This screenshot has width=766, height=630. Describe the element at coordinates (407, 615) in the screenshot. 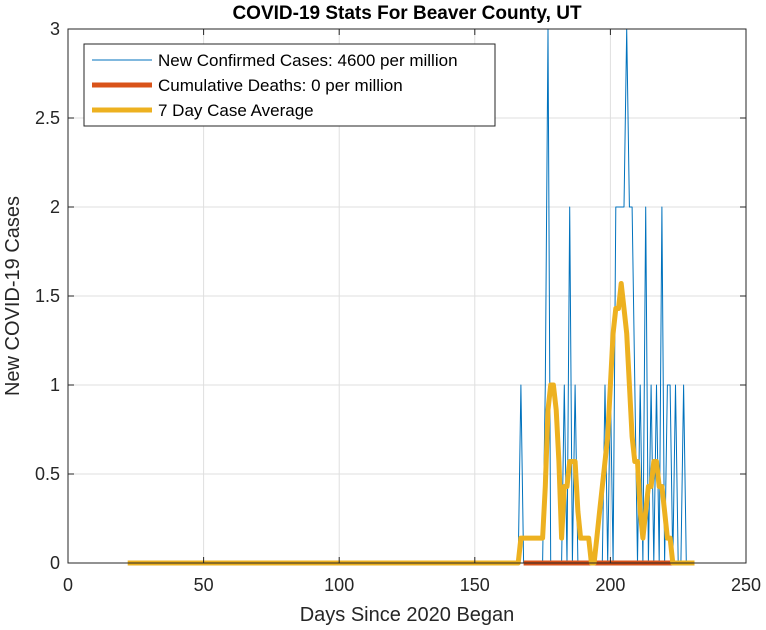

I see `x-axis-label: Days Since 2020 Began` at that location.